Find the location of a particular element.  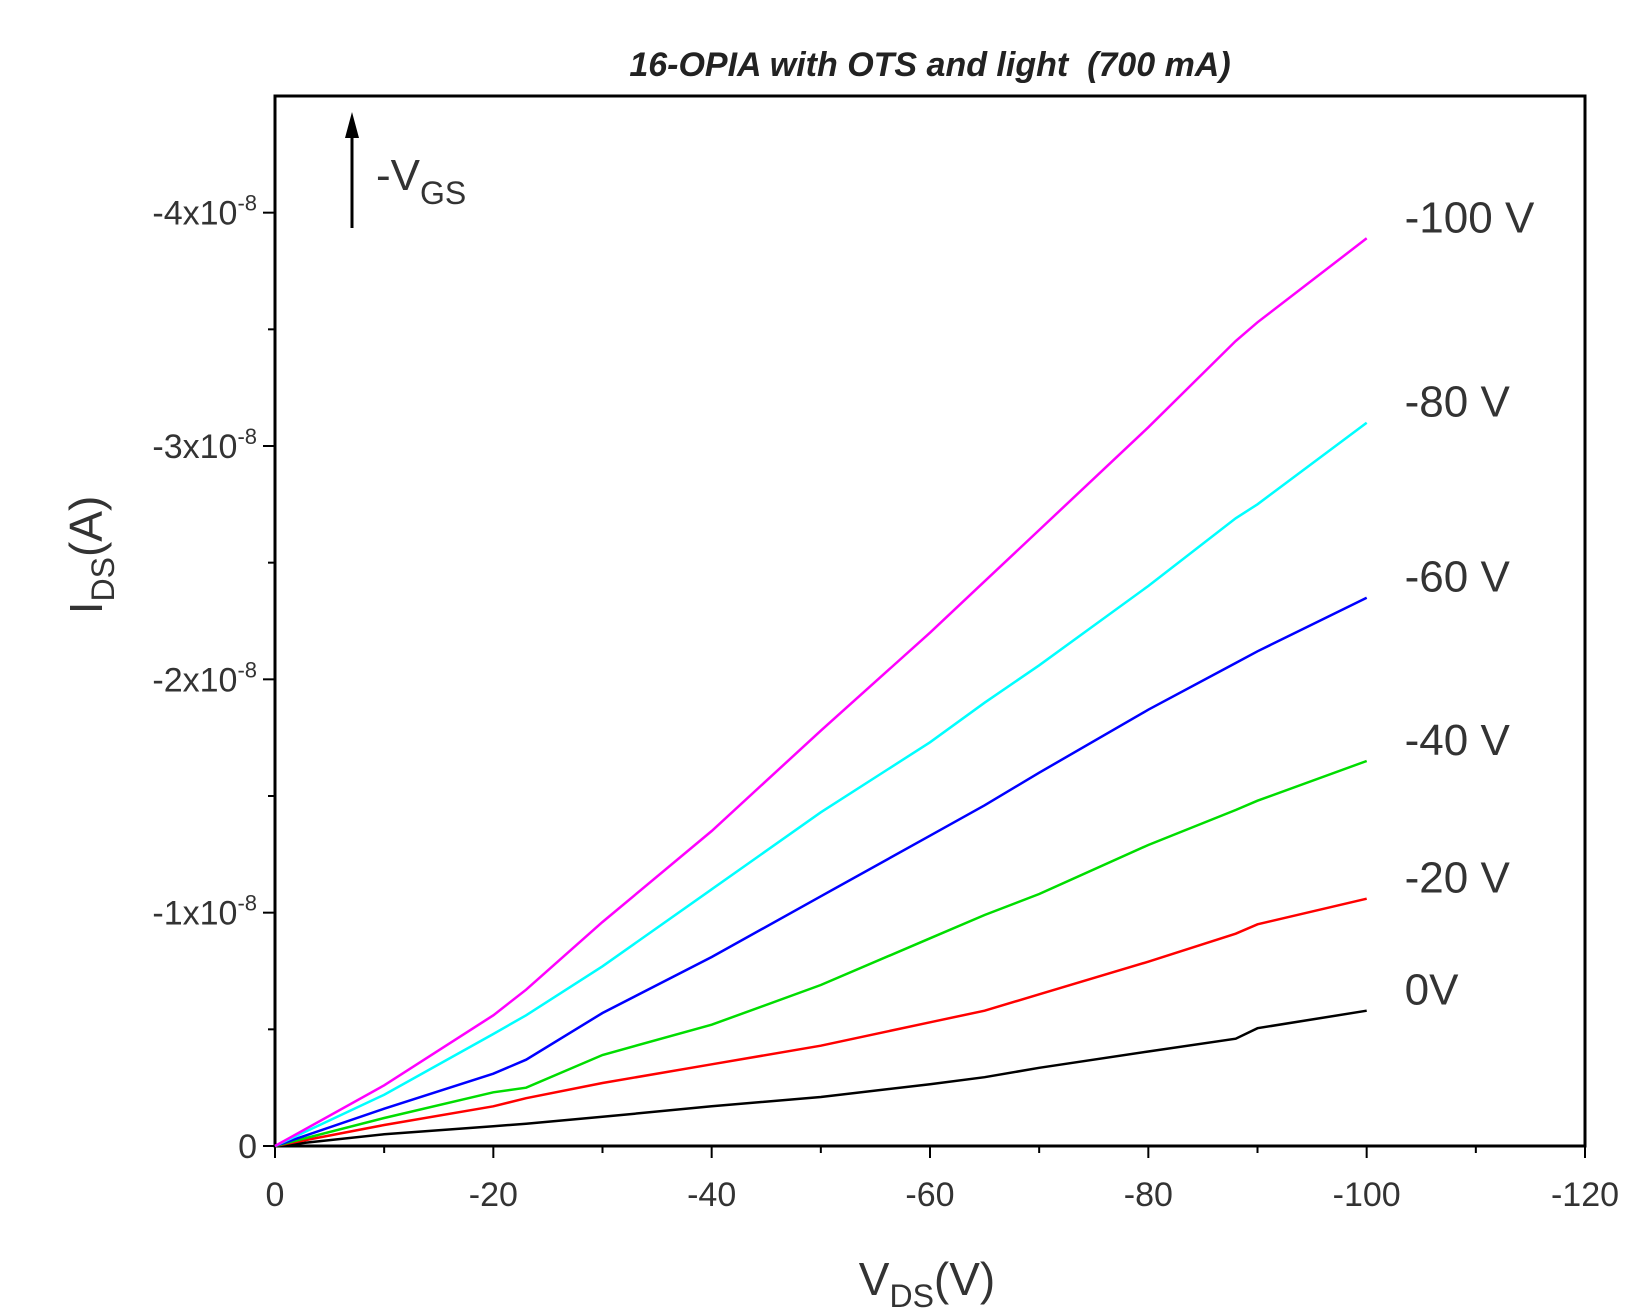

chart-title: 16-OPIA with OTS and light (700 mA) is located at coordinates (929, 65).